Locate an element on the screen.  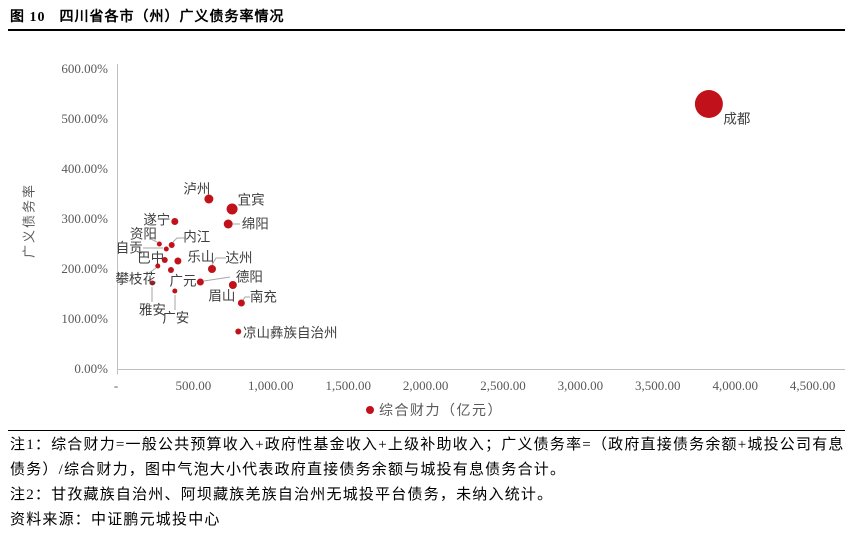
figure-title: 图 10 四川省各市（州）广义债务率情况 is located at coordinates (147, 16).